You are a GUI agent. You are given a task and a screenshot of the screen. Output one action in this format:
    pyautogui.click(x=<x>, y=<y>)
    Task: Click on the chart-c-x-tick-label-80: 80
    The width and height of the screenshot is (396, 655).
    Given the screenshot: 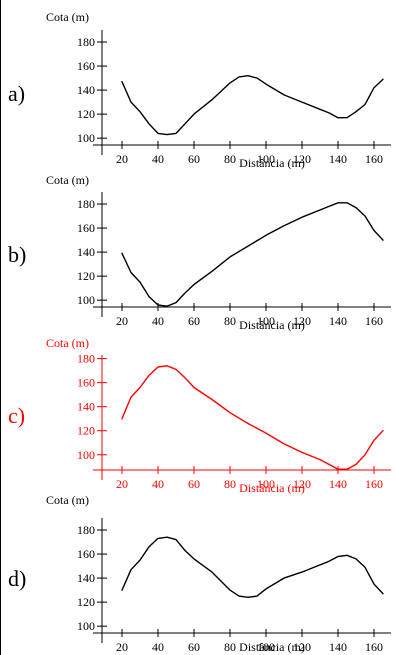 What is the action you would take?
    pyautogui.click(x=230, y=484)
    